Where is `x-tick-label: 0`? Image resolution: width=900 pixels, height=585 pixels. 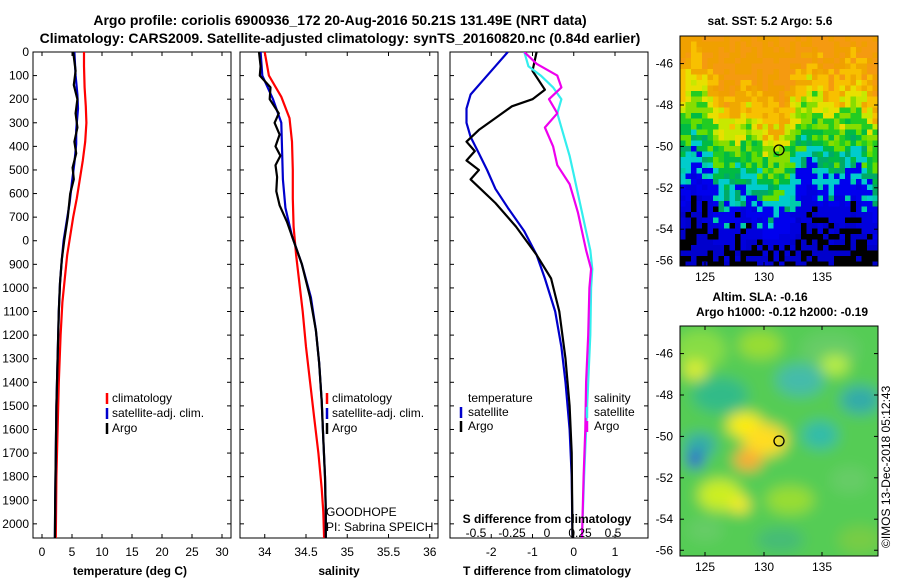
x-tick-label: 0 is located at coordinates (573, 552).